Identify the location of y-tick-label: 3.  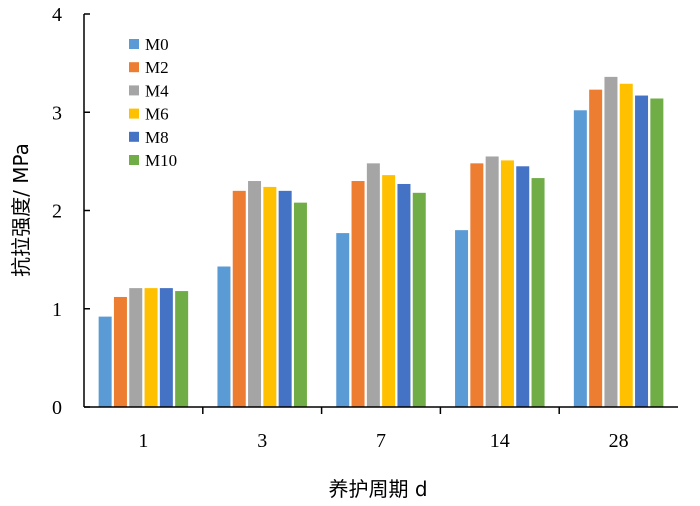
(57, 113).